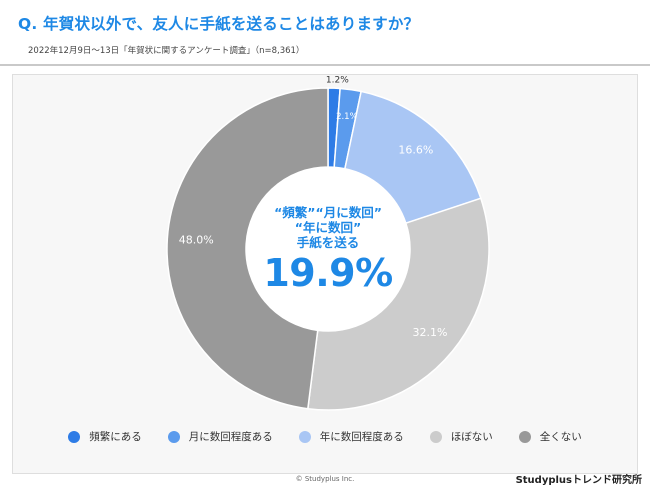  Describe the element at coordinates (115, 437) in the screenshot. I see `legend-label-frequent: 頻繁にある` at that location.